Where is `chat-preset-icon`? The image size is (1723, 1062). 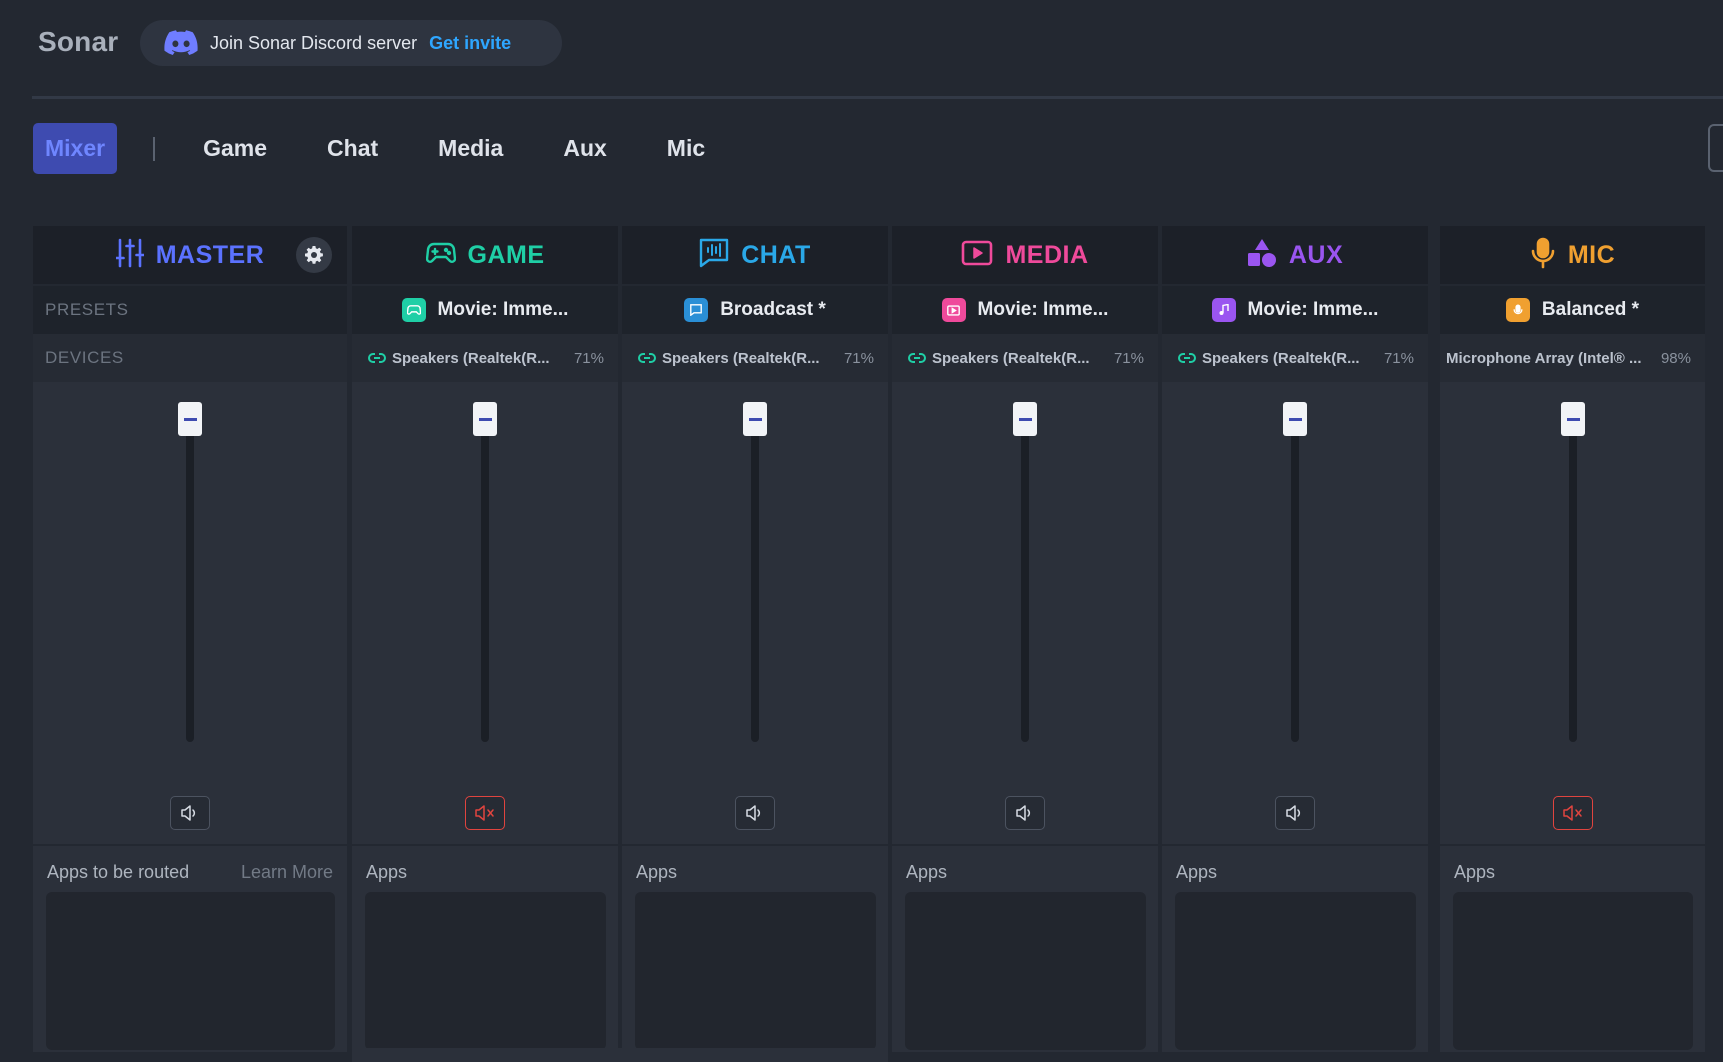 chat-preset-icon is located at coordinates (696, 310).